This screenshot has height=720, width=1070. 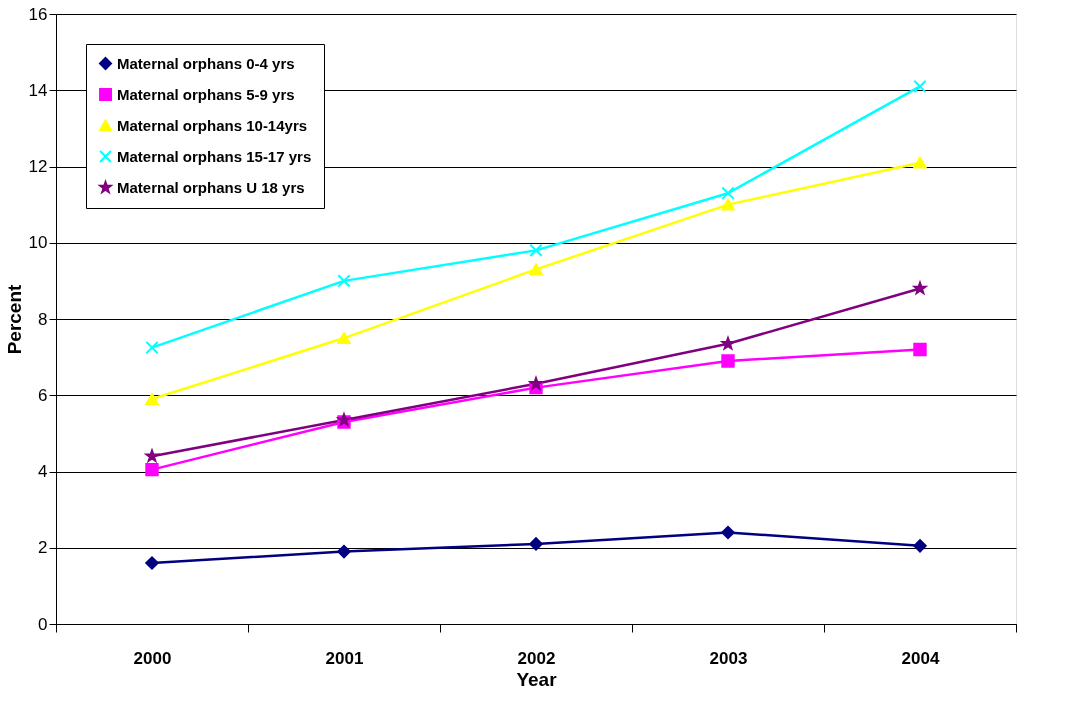 I want to click on y-axis-title: Percent, so click(x=14, y=319).